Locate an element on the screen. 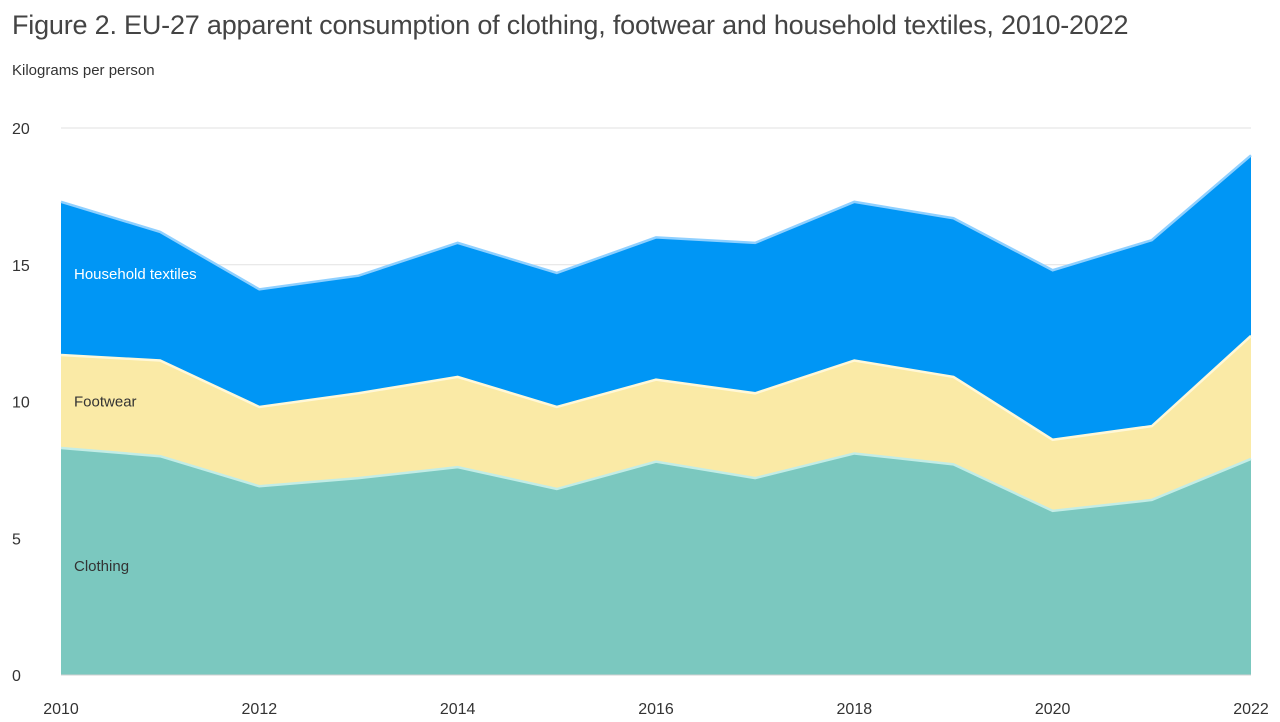 The height and width of the screenshot is (722, 1280). x-tick-label-2014: 2014 is located at coordinates (458, 709).